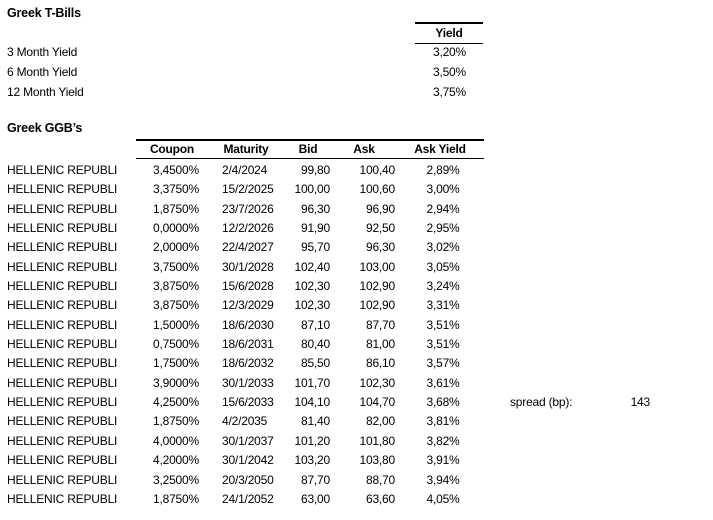 The height and width of the screenshot is (520, 713). What do you see at coordinates (42, 71) in the screenshot?
I see `tbill-label-cell: 6 Month Yield` at bounding box center [42, 71].